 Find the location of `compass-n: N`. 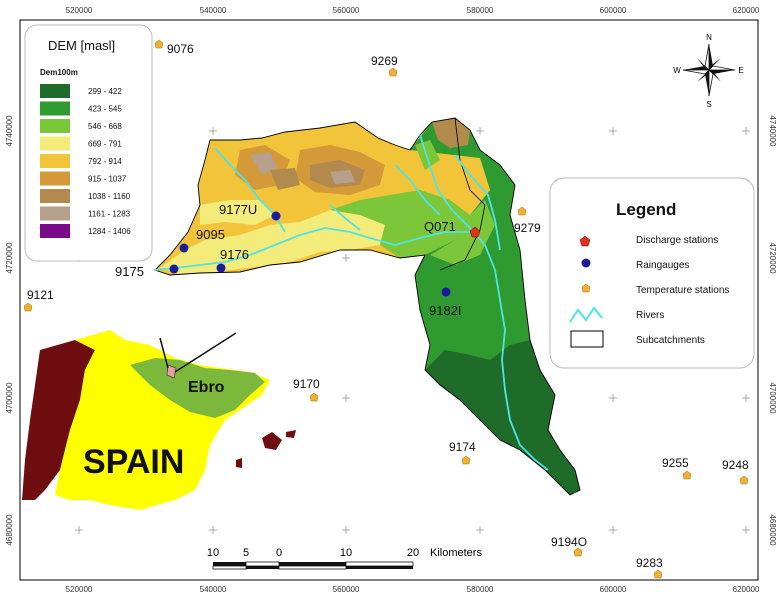

compass-n: N is located at coordinates (709, 37).